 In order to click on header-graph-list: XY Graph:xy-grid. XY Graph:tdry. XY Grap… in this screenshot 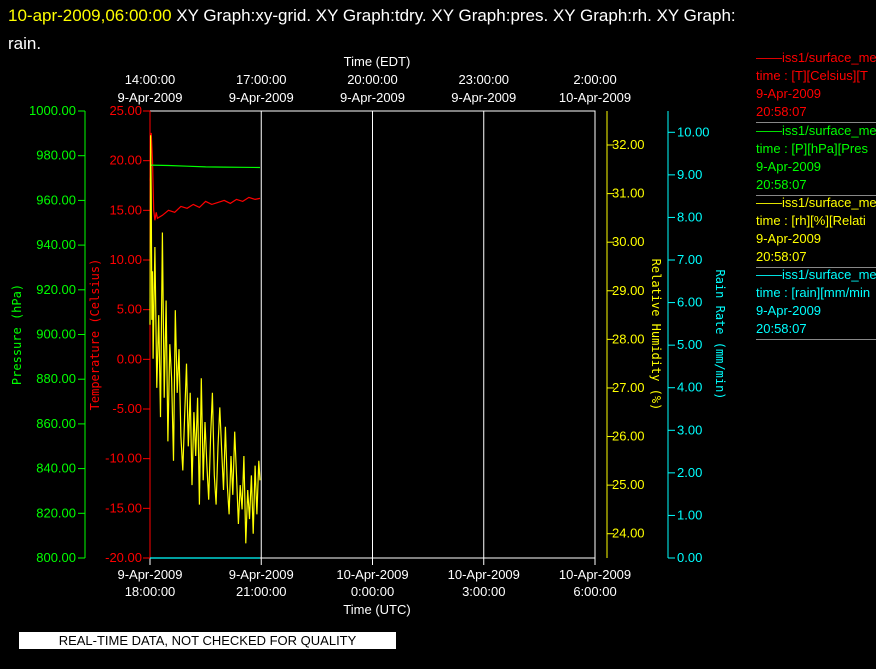, I will do `click(456, 15)`.